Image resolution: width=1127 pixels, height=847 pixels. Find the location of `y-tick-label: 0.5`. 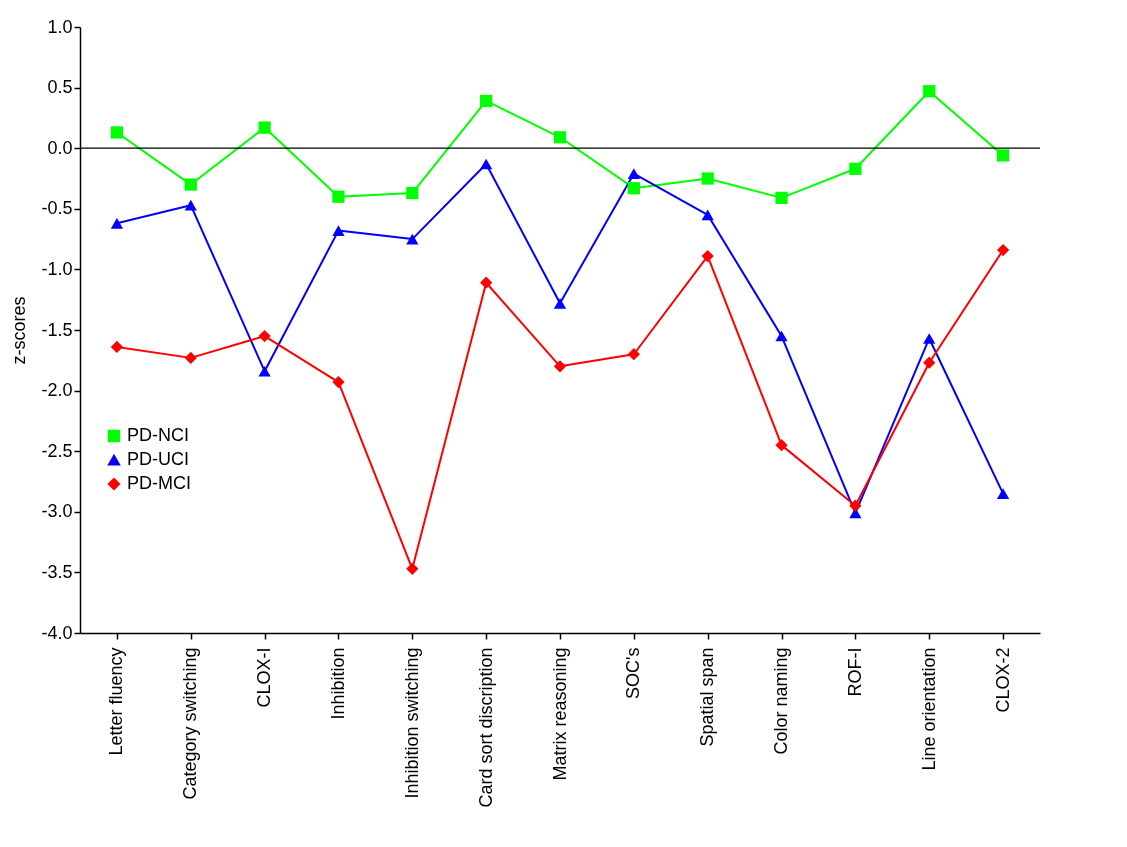

y-tick-label: 0.5 is located at coordinates (60, 87).